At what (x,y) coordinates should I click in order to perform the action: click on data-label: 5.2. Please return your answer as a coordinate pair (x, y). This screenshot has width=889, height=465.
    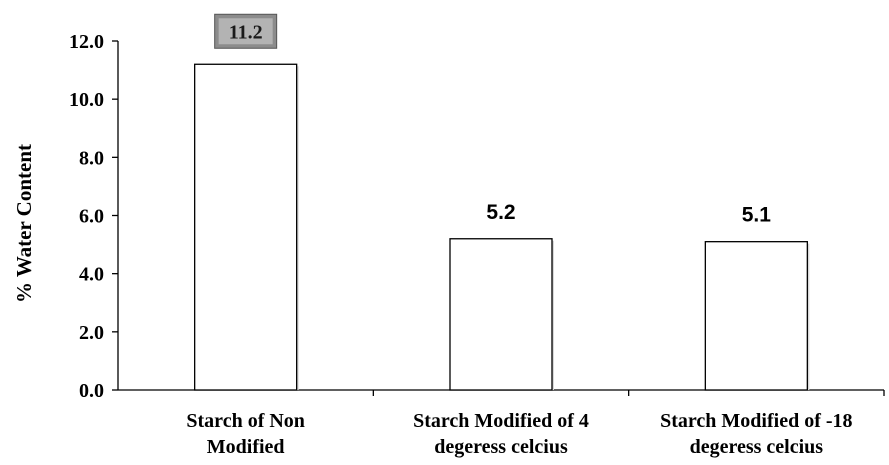
    Looking at the image, I should click on (500, 212).